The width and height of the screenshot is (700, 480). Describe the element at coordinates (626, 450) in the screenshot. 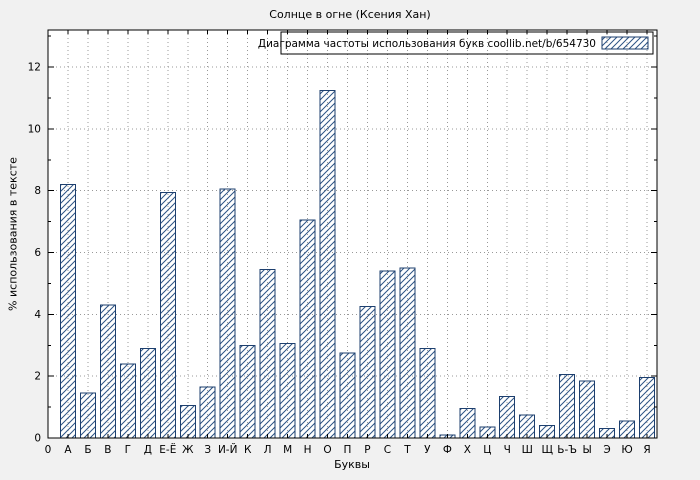

I see `x-tick-label: Ю` at that location.